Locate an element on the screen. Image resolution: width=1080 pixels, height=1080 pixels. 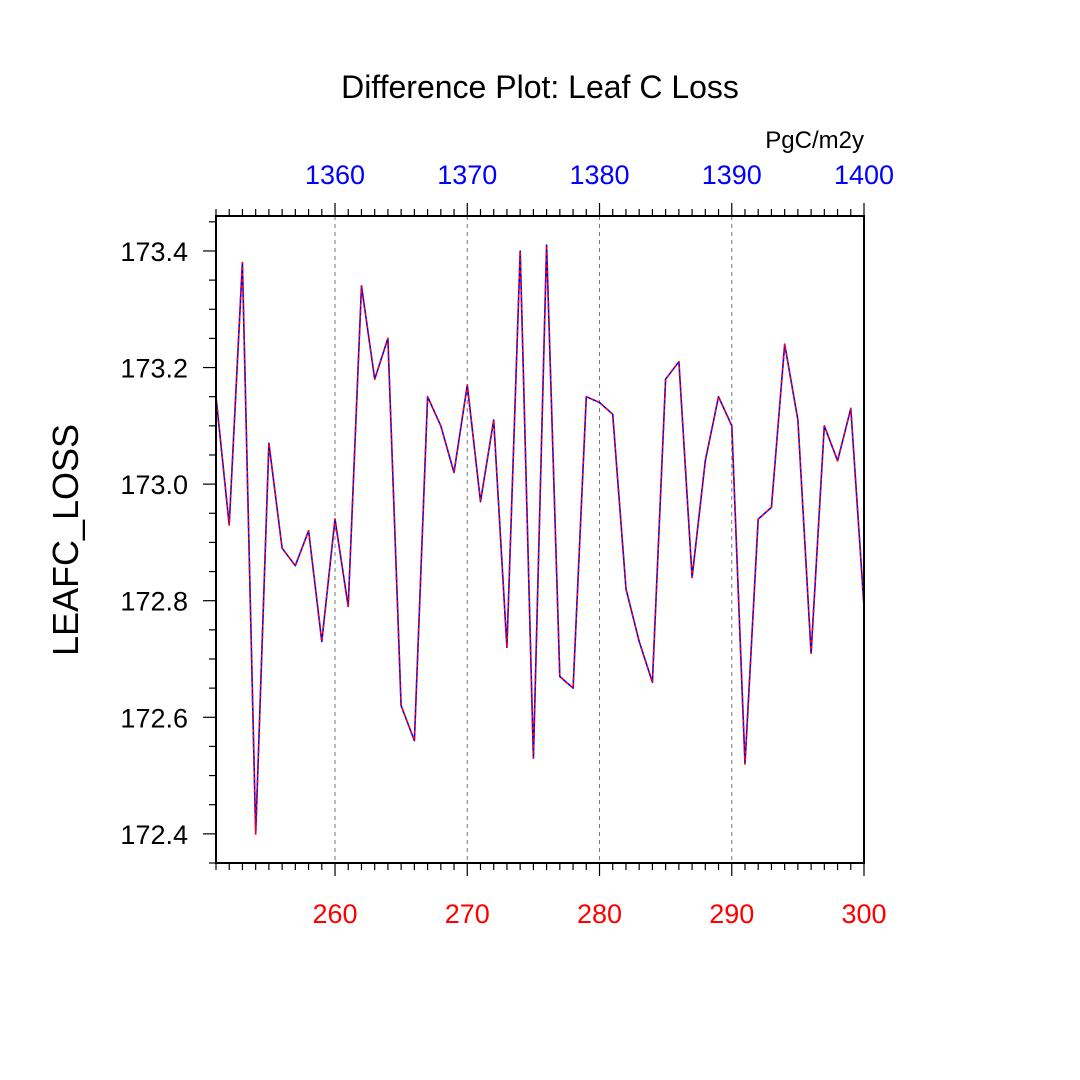
x-tick-label: 270 is located at coordinates (467, 914).